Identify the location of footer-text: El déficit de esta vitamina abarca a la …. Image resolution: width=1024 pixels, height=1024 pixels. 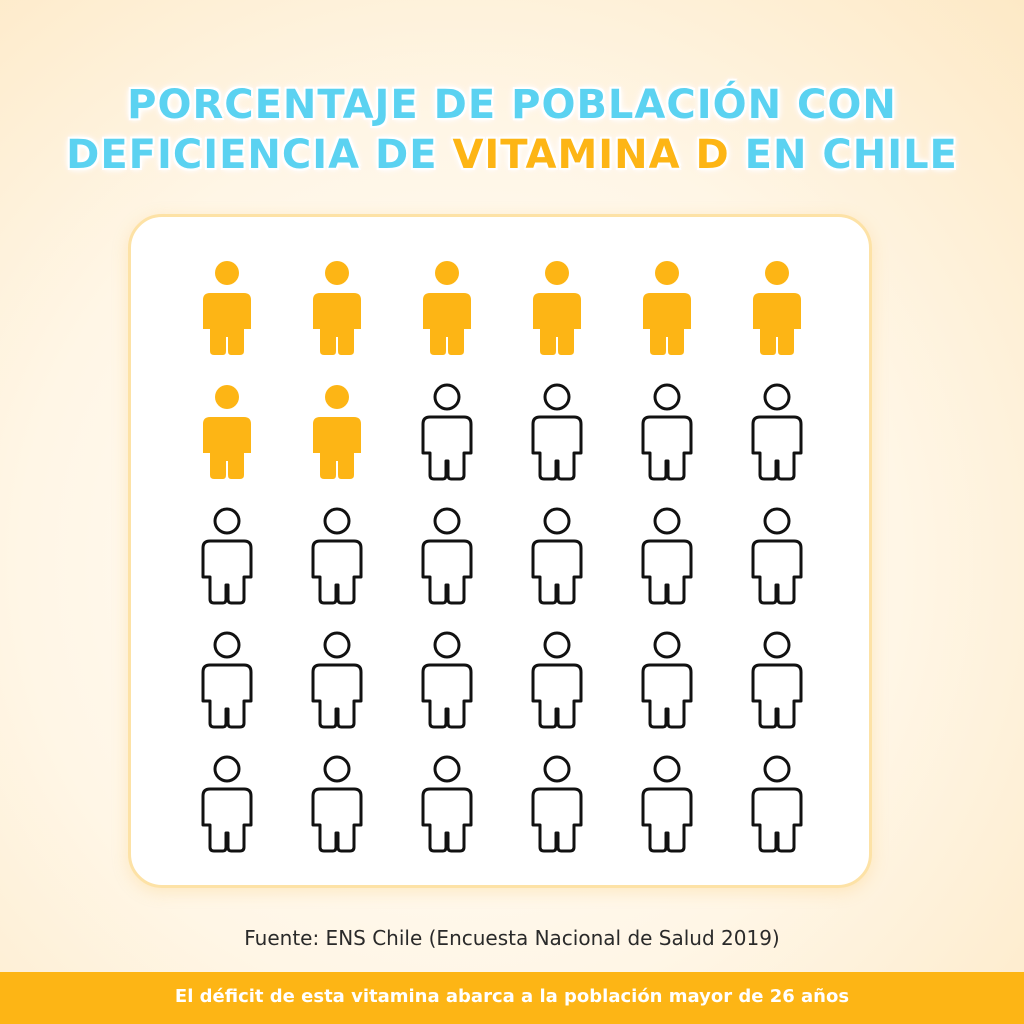
(512, 996).